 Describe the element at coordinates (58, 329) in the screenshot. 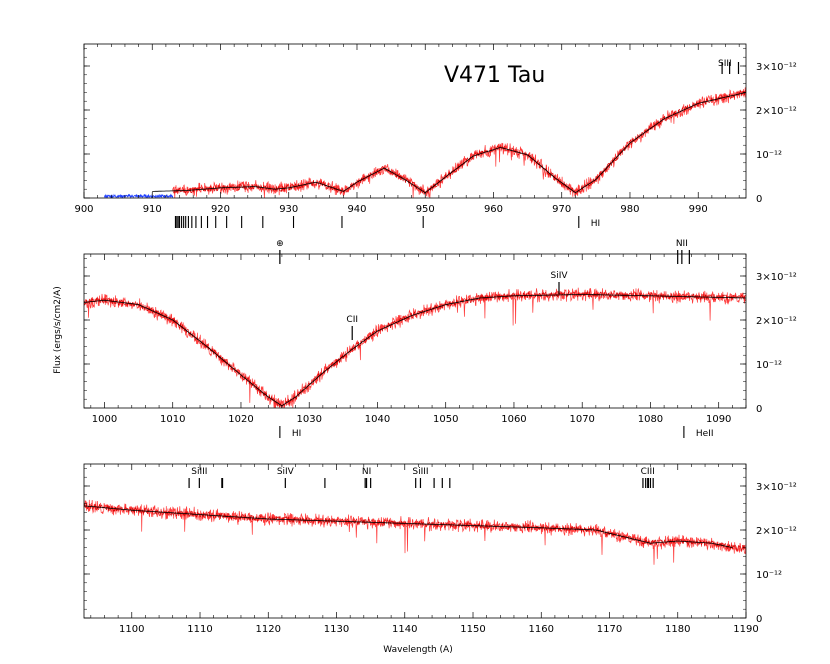

I see `y-axis-label: Flux (ergs/s/cm2/A)` at that location.